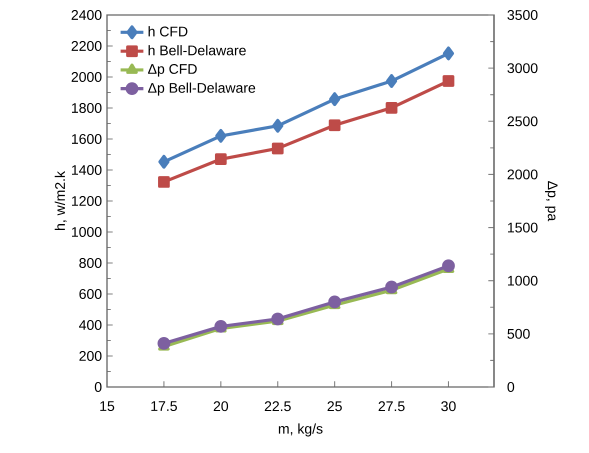 Image resolution: width=589 pixels, height=453 pixels. I want to click on y-tick-label: 1000, so click(87, 232).